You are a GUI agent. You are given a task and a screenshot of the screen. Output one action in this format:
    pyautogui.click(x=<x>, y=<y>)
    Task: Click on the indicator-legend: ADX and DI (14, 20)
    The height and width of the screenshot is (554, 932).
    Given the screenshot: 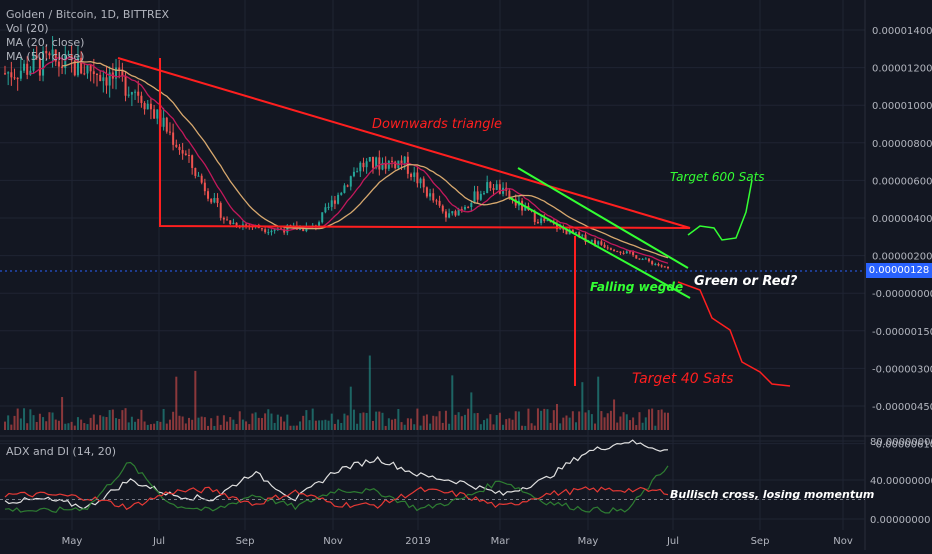 What is the action you would take?
    pyautogui.click(x=61, y=451)
    